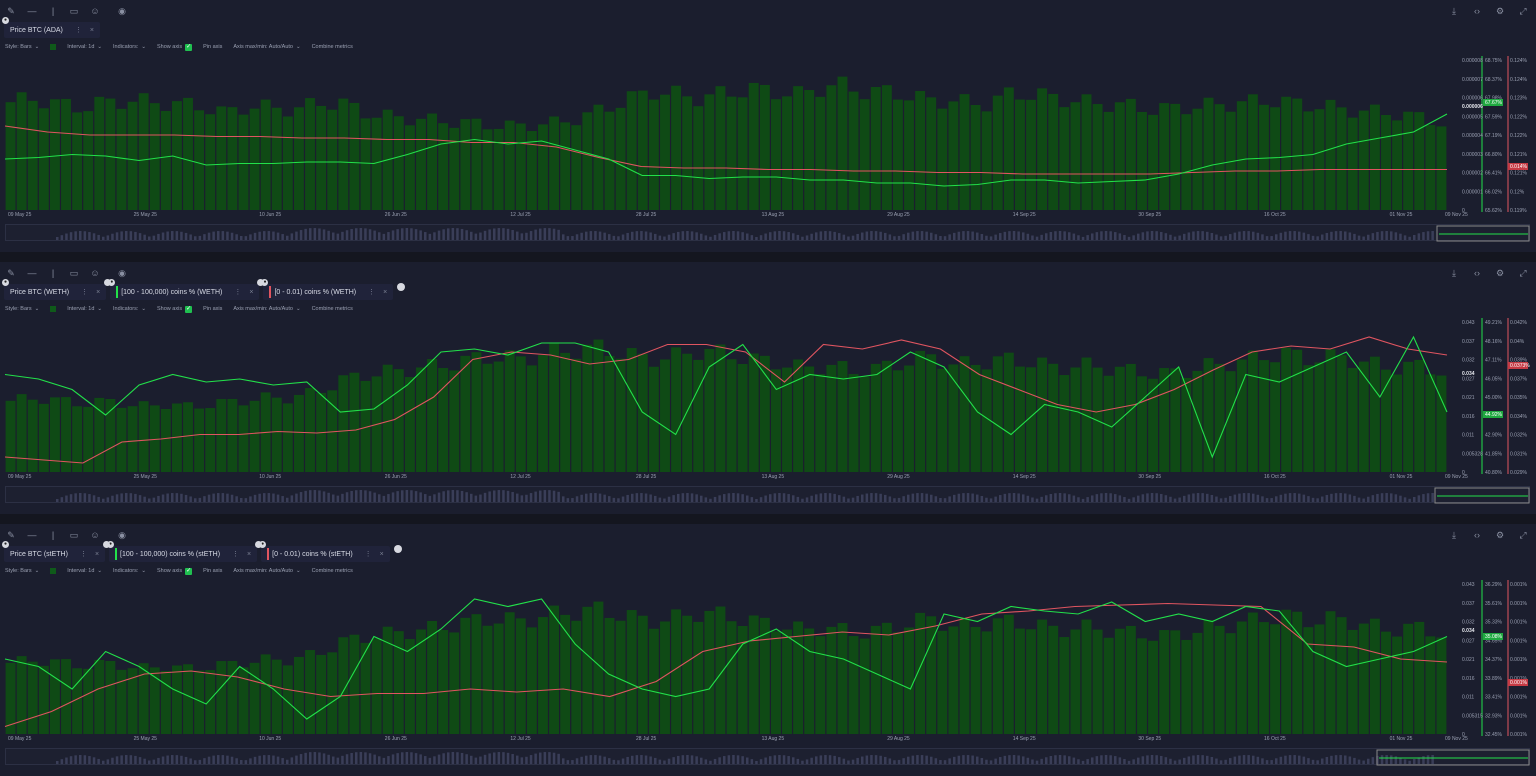 The image size is (1536, 776). I want to click on metric-tab: ● Price BTC (WETH) ⋮ ×, so click(54, 289).